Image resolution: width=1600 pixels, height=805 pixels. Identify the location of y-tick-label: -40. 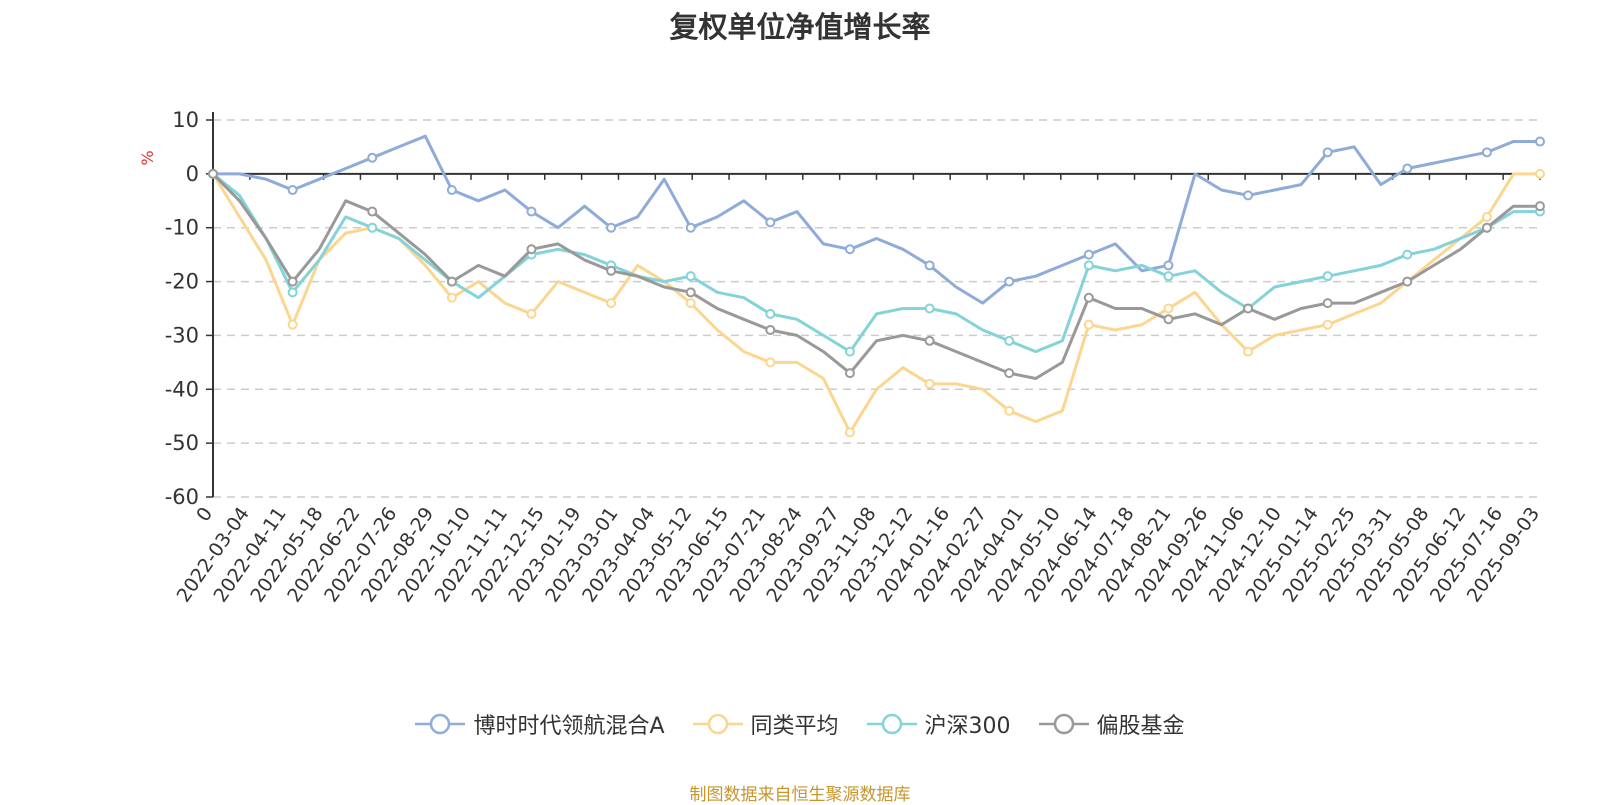
(182, 389).